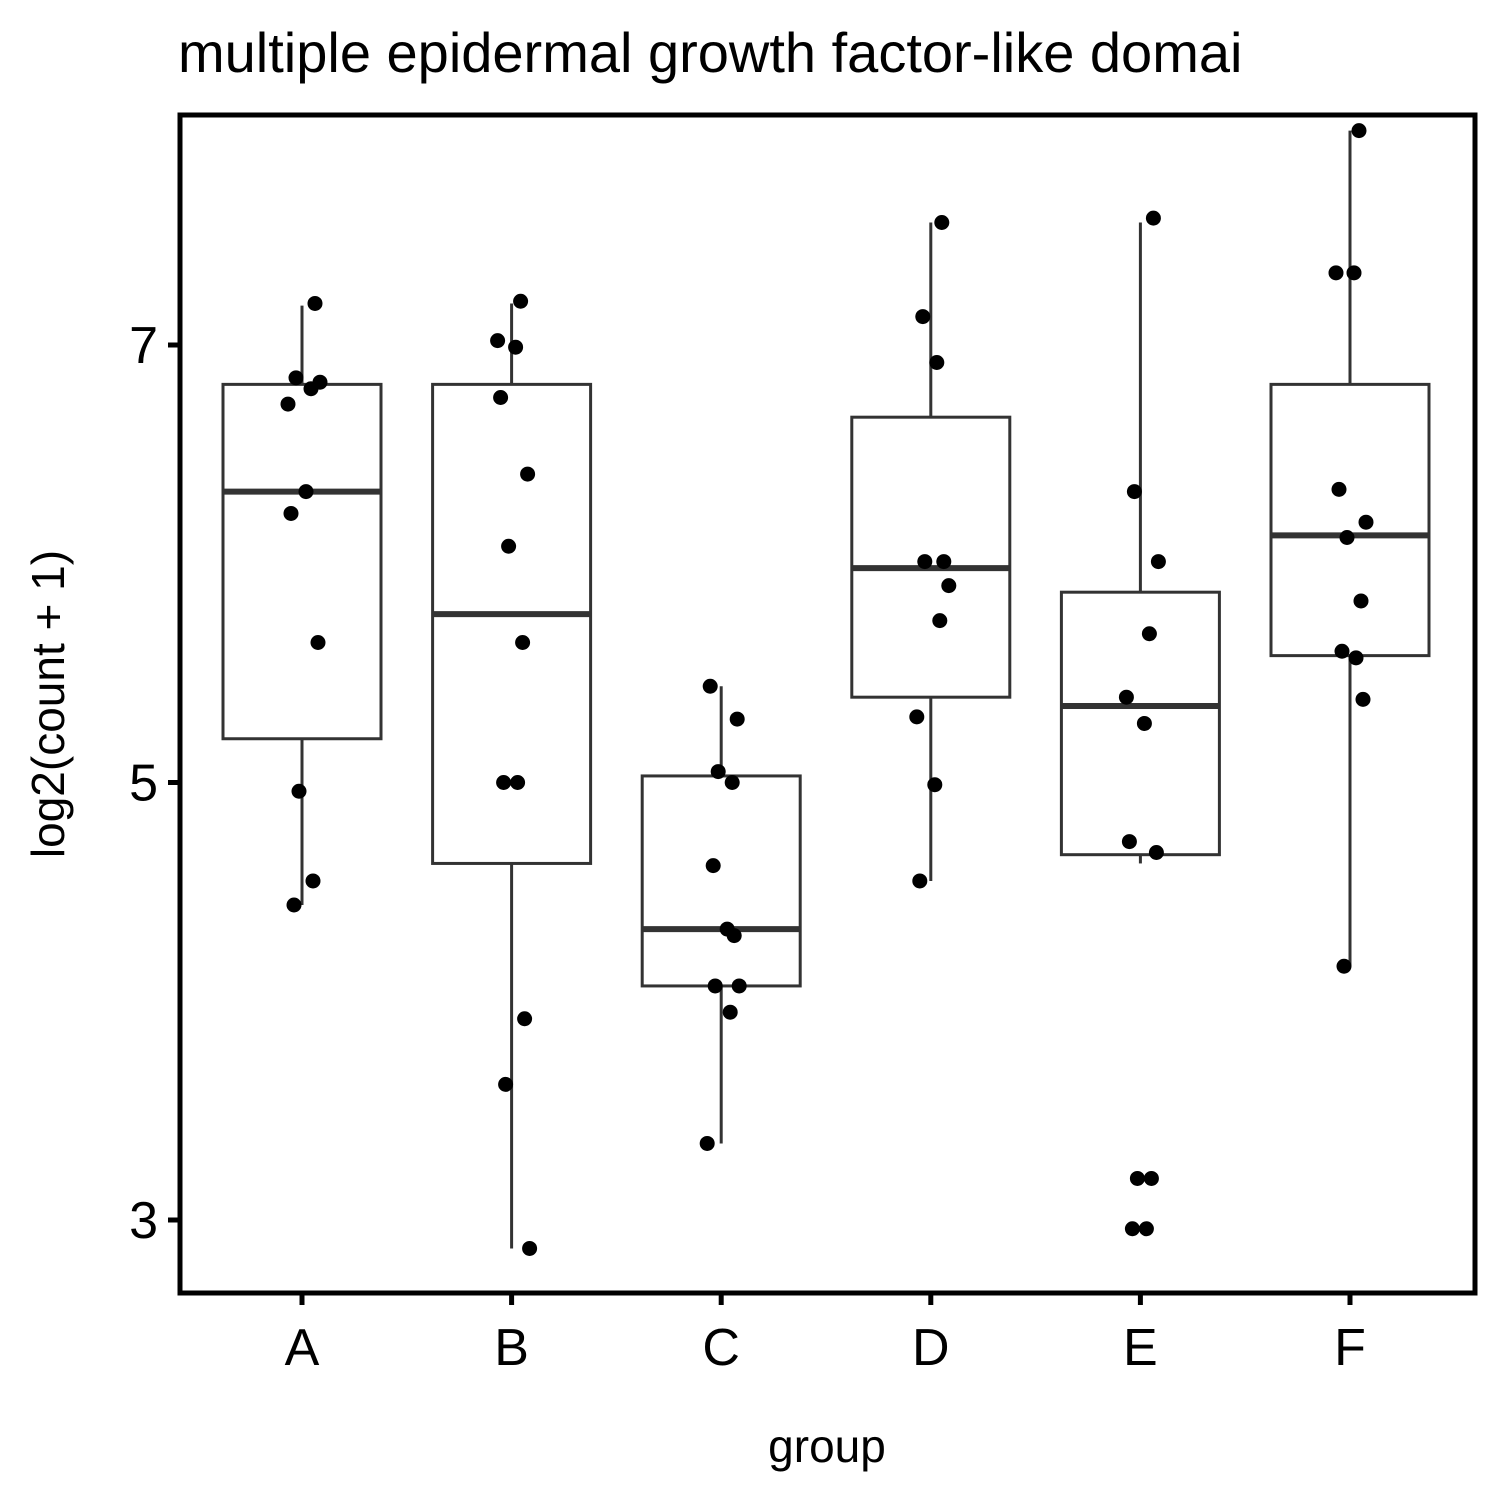  Describe the element at coordinates (143, 784) in the screenshot. I see `y-tick-label: 5` at that location.